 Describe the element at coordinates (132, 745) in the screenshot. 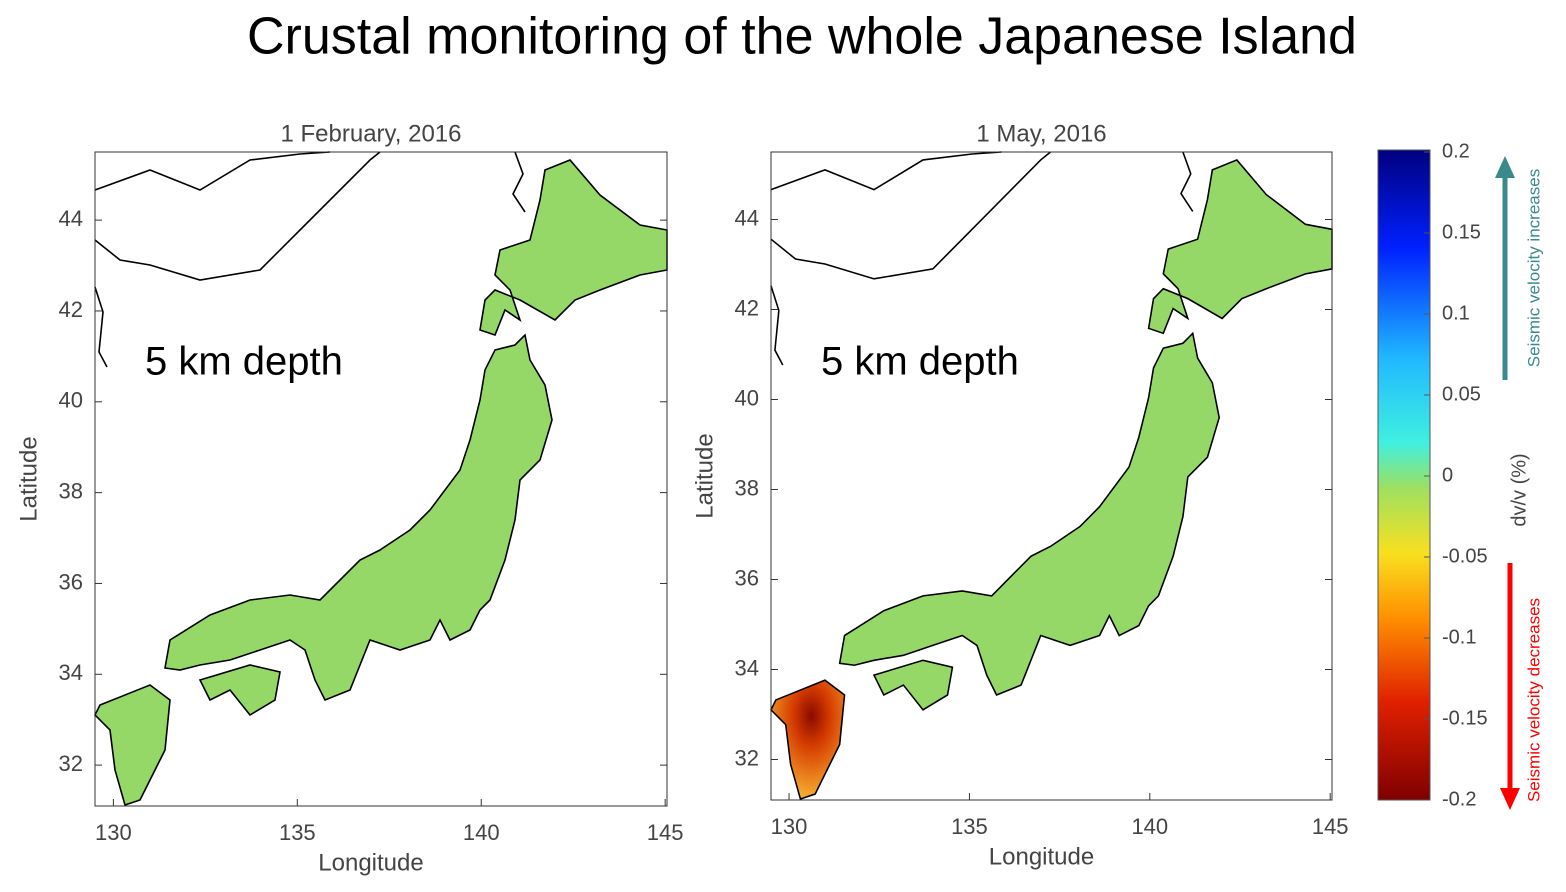

I see `kyushu` at that location.